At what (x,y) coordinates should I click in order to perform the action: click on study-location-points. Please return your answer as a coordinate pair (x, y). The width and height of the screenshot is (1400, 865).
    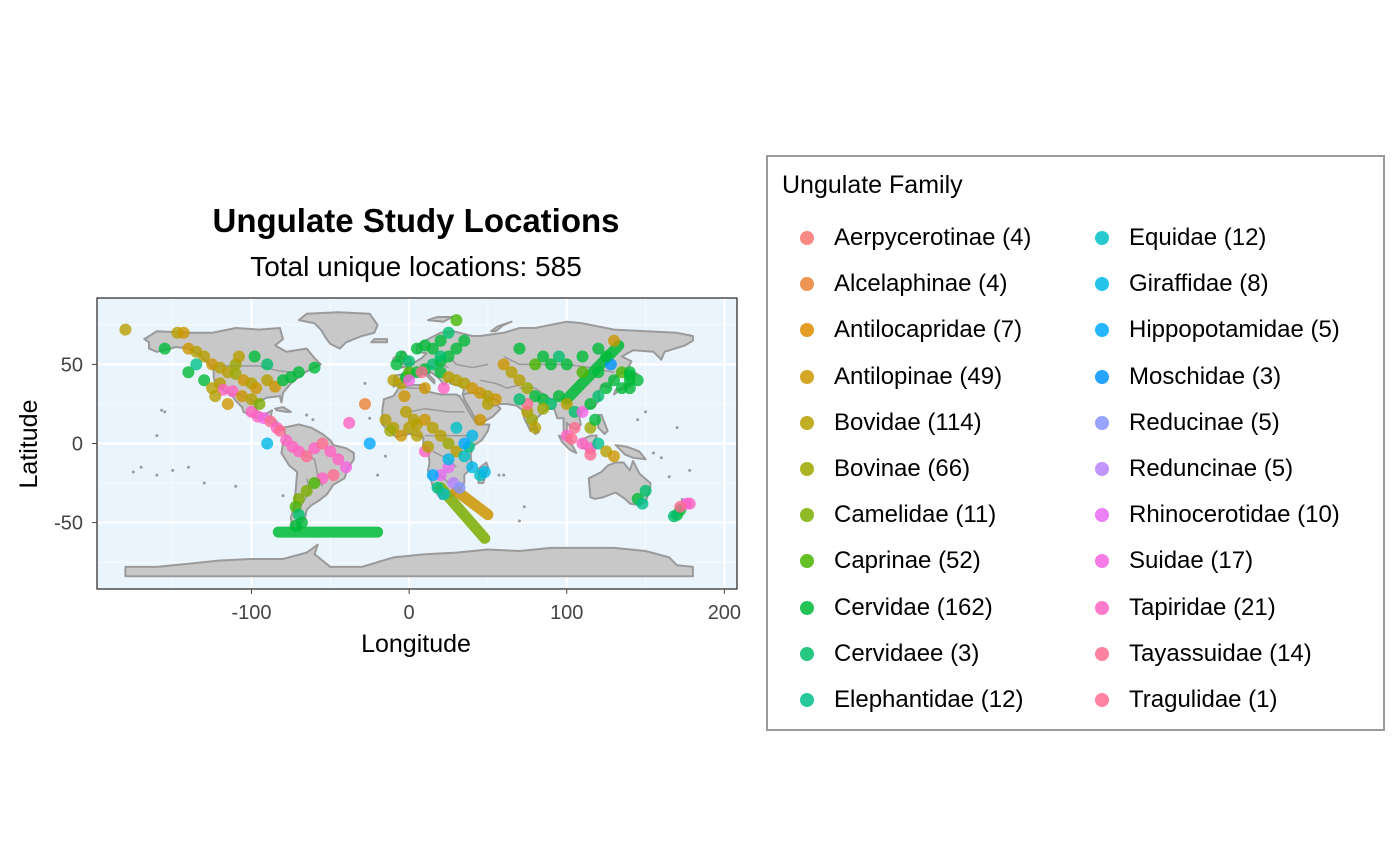
    Looking at the image, I should click on (407, 423).